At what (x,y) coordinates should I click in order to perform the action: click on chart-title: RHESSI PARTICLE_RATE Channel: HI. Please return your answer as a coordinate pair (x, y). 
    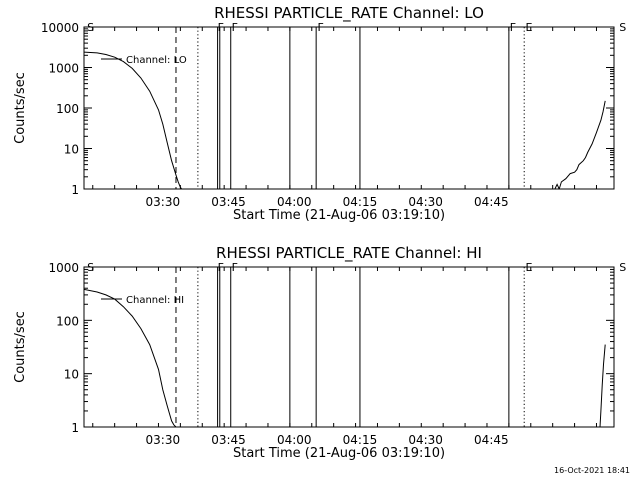
    Looking at the image, I should click on (349, 253).